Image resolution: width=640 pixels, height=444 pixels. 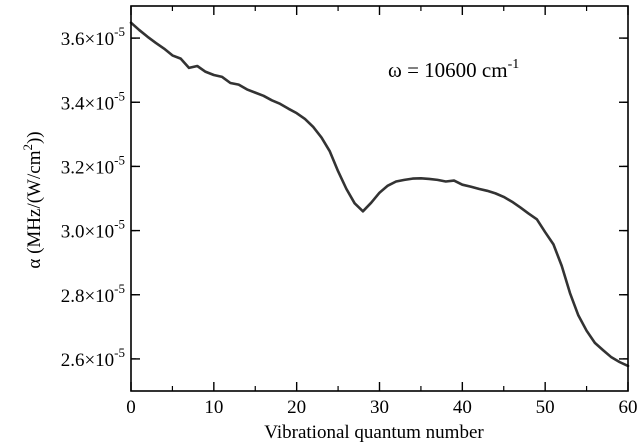 I want to click on annotation: ω = 10600 cm-1, so click(x=453, y=69).